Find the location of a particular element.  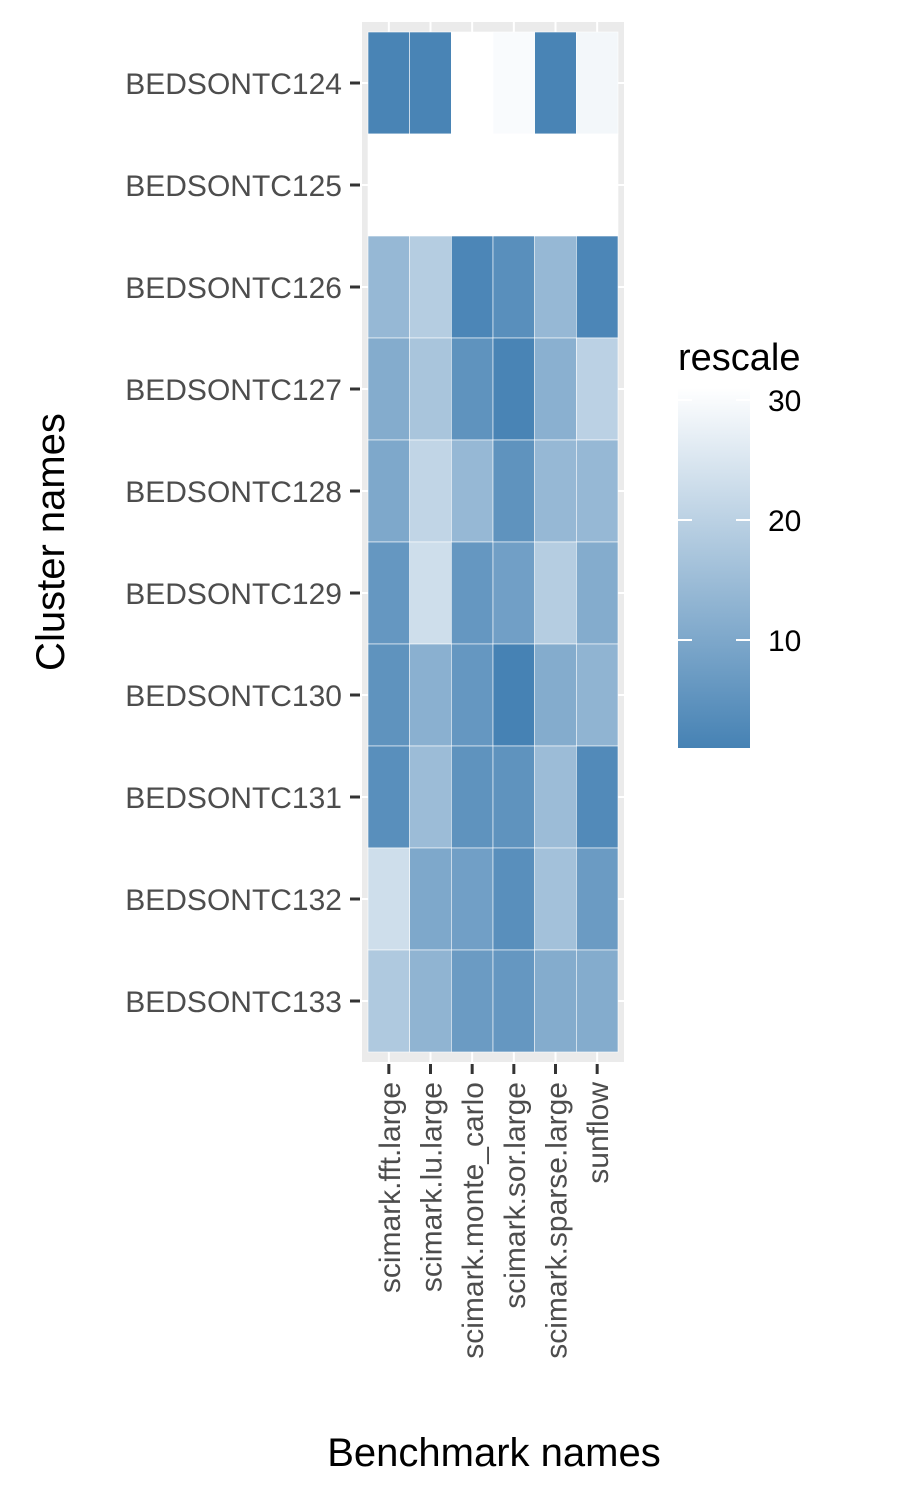

x-tick-label: sunflow is located at coordinates (598, 1133).